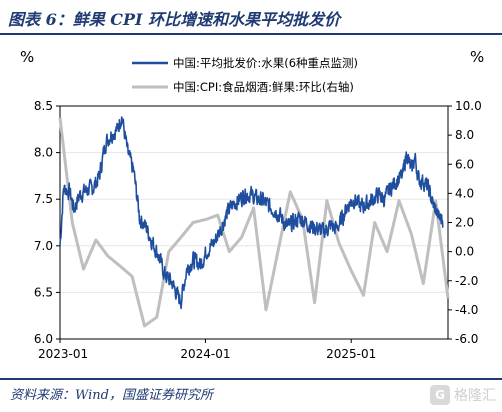 Image resolution: width=502 pixels, height=412 pixels. Describe the element at coordinates (251, 34) in the screenshot. I see `title-divider` at that location.